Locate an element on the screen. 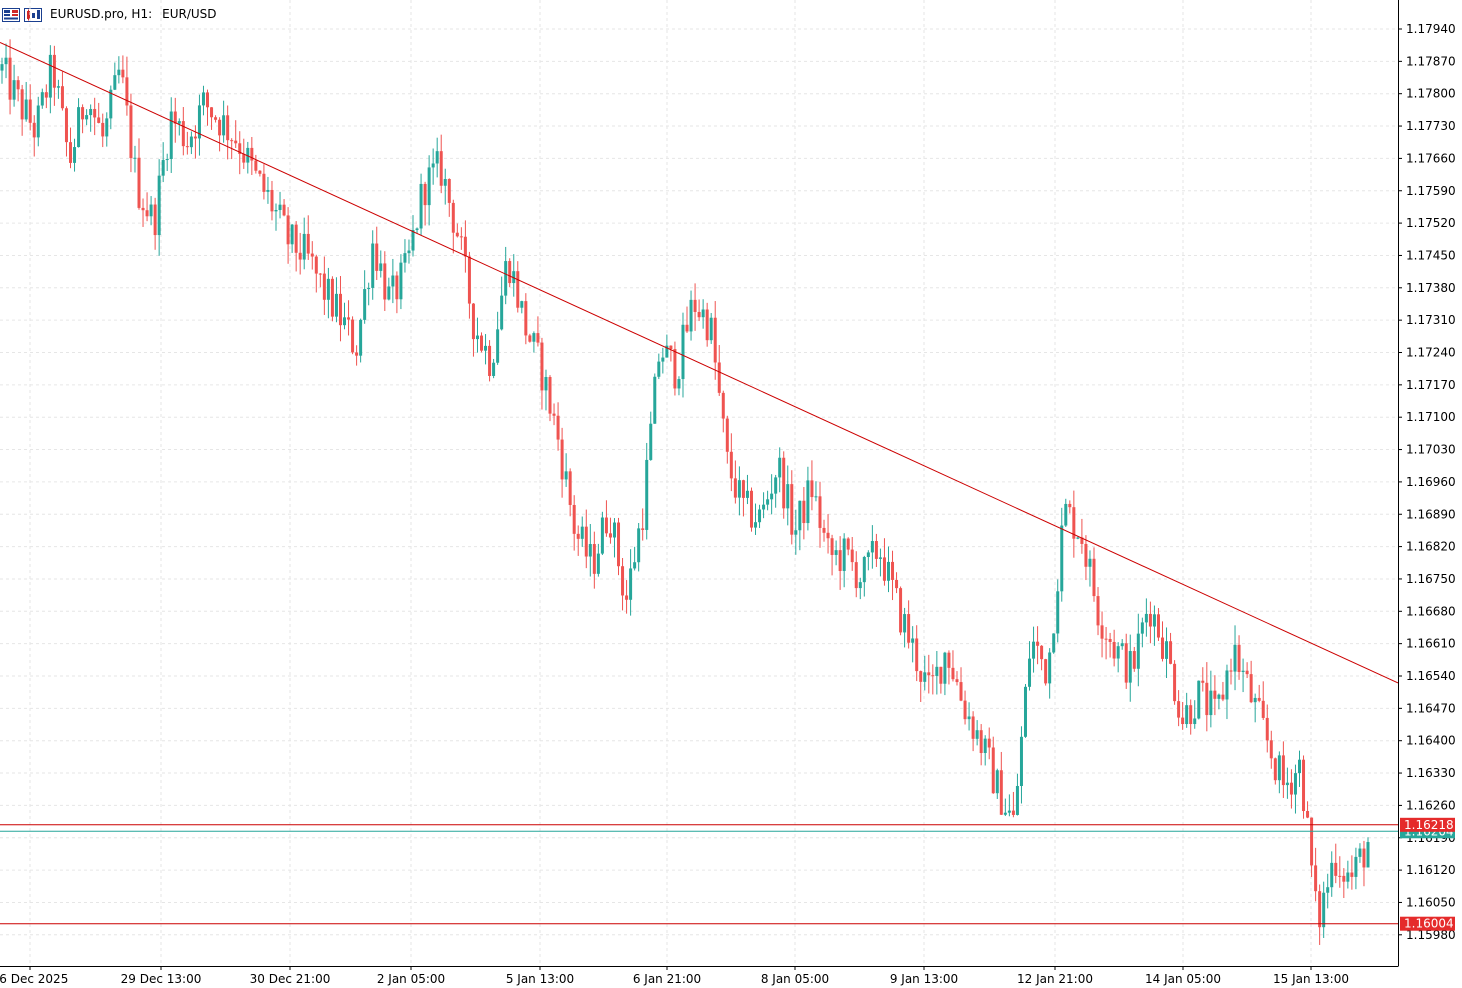 This screenshot has width=1462, height=988. price-tick-label: 1.17590 is located at coordinates (1431, 191).